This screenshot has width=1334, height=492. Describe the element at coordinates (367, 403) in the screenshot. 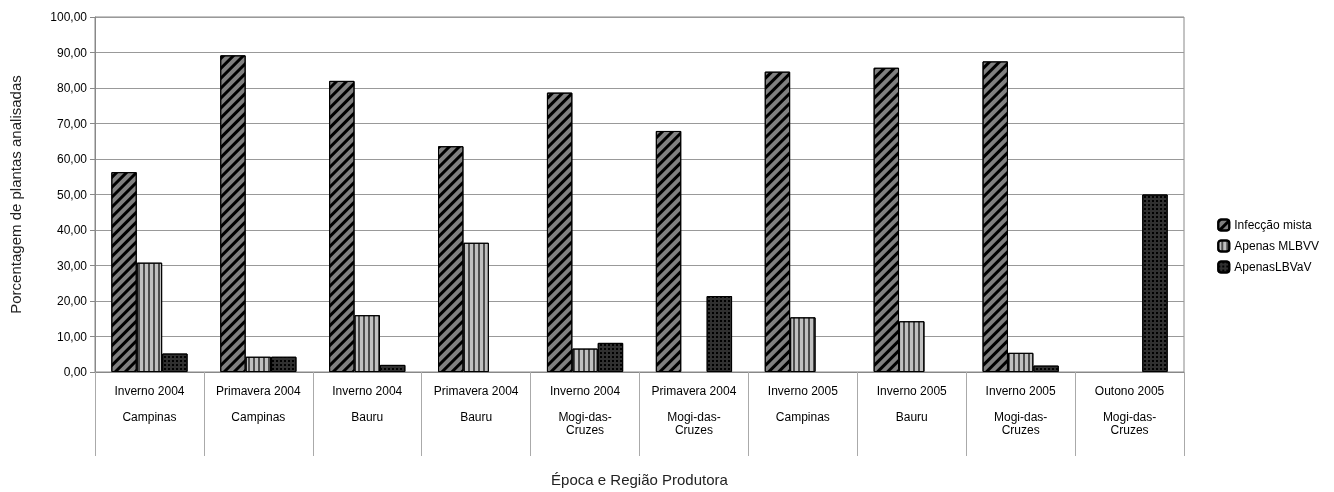

I see `x-tick-label: Inverno 2004 Bauru` at that location.